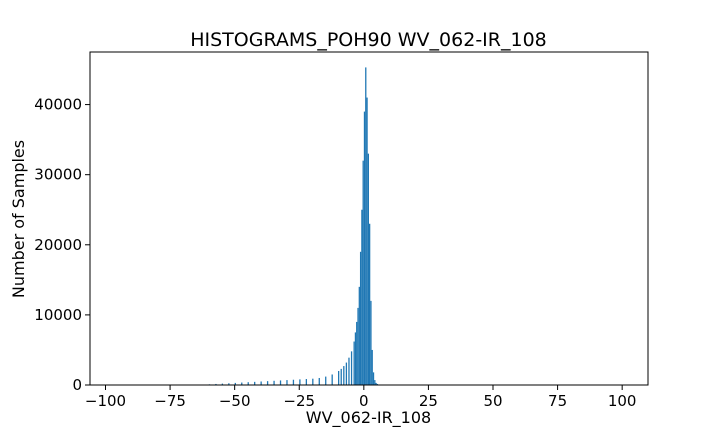  I want to click on x-tick-label: 50, so click(492, 401).